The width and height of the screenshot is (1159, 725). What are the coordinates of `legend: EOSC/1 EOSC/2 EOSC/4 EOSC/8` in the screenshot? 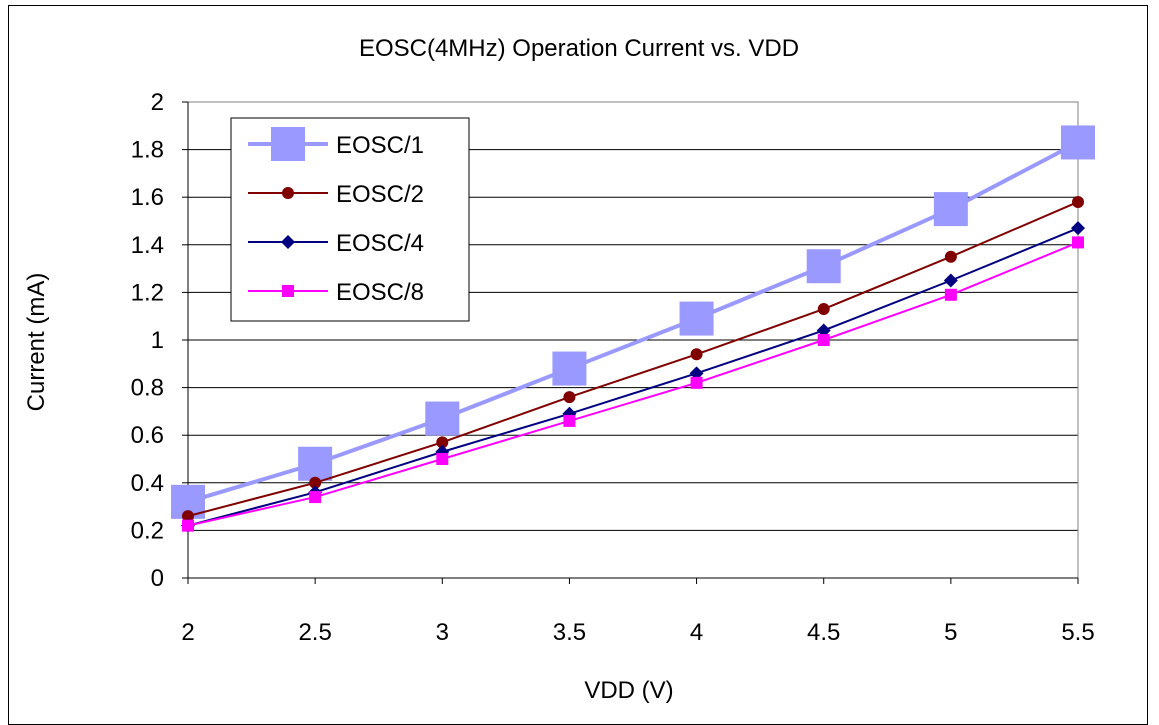 It's located at (350, 219).